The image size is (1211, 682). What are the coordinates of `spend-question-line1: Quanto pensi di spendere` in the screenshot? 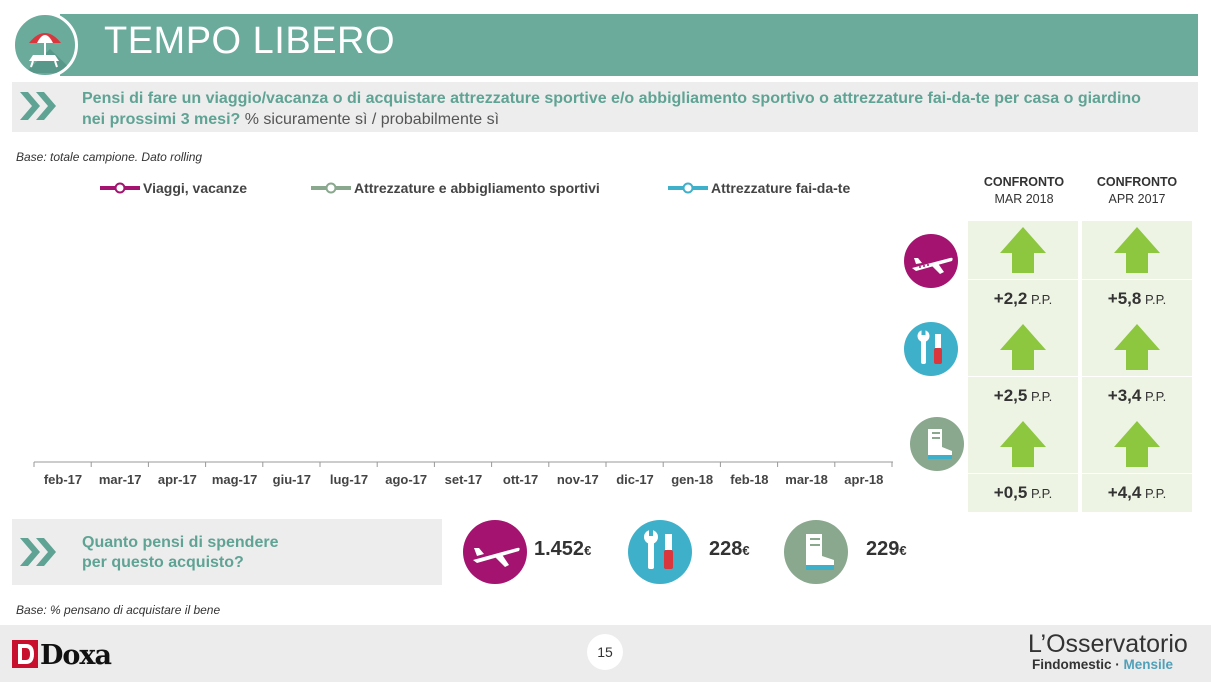 It's located at (180, 542).